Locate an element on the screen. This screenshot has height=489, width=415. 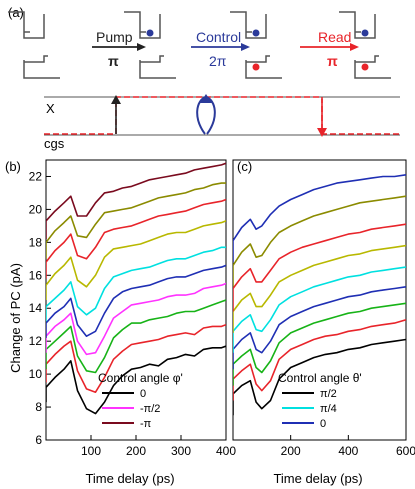
panel-c-label: (c) is located at coordinates (244, 166).